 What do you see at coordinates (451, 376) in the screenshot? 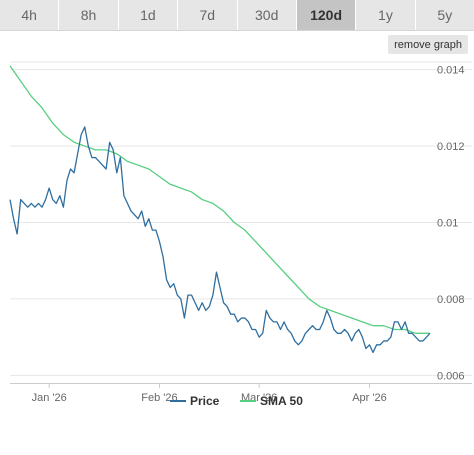
I see `y-tick-label: 0.006` at bounding box center [451, 376].